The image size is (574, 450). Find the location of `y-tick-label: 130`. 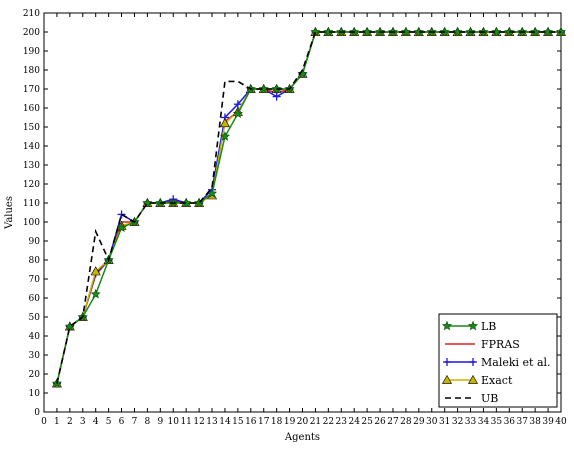

y-tick-label: 130 is located at coordinates (31, 166).